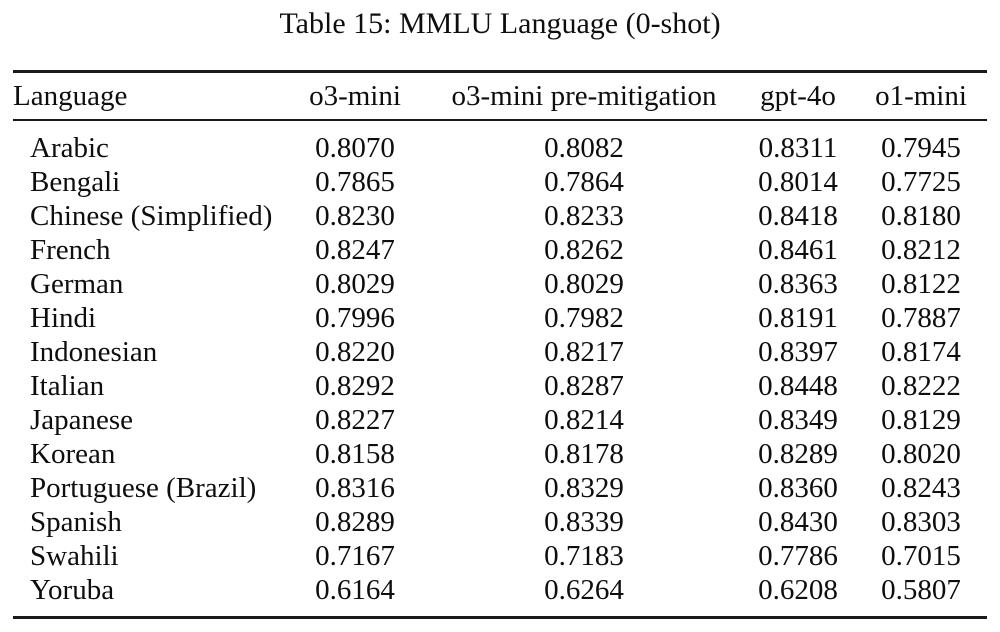  What do you see at coordinates (355, 454) in the screenshot?
I see `score-cell: 0.8158` at bounding box center [355, 454].